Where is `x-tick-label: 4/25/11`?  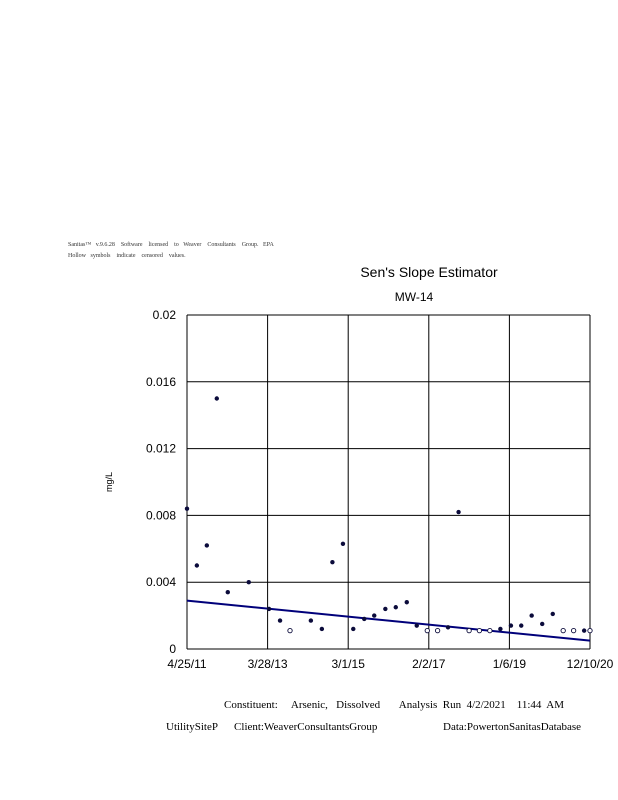 x-tick-label: 4/25/11 is located at coordinates (186, 664).